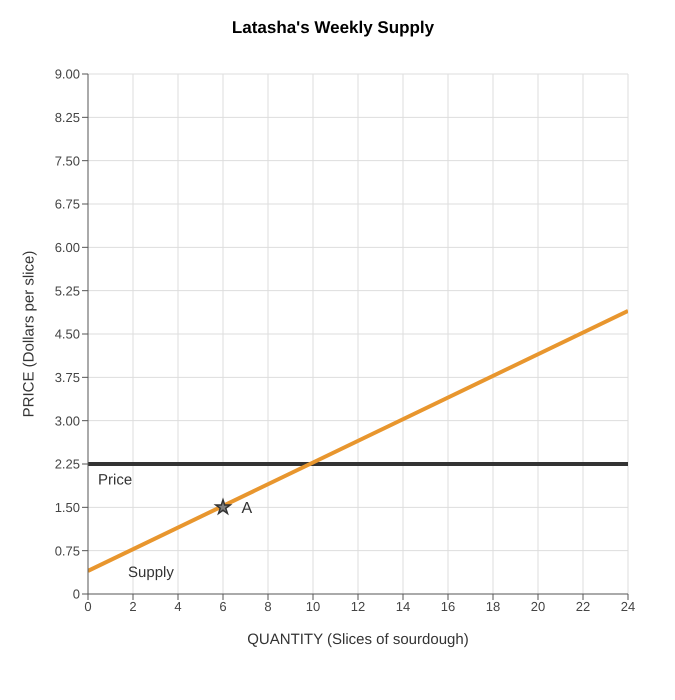  Describe the element at coordinates (29, 334) in the screenshot. I see `y-axis-title: PRICE (Dollars per slice)` at that location.